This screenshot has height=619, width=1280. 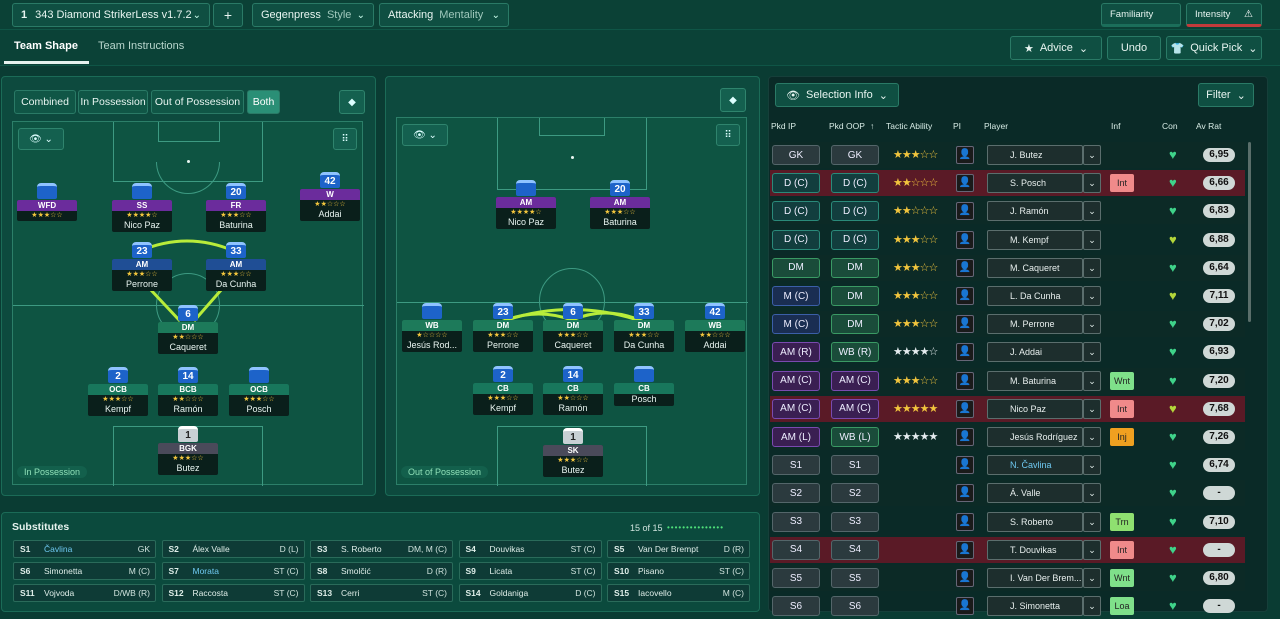 What do you see at coordinates (141, 46) in the screenshot?
I see `tab-team-instructions: Team Instructions` at bounding box center [141, 46].